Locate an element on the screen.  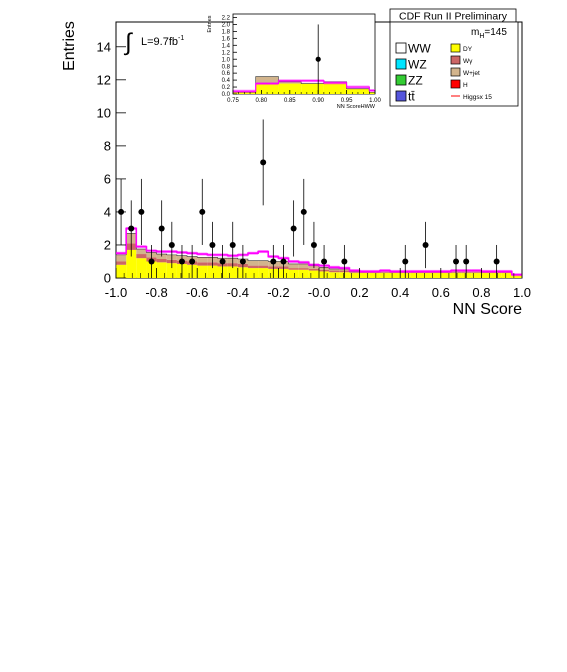
mass-label: mH=145 is located at coordinates (489, 33).